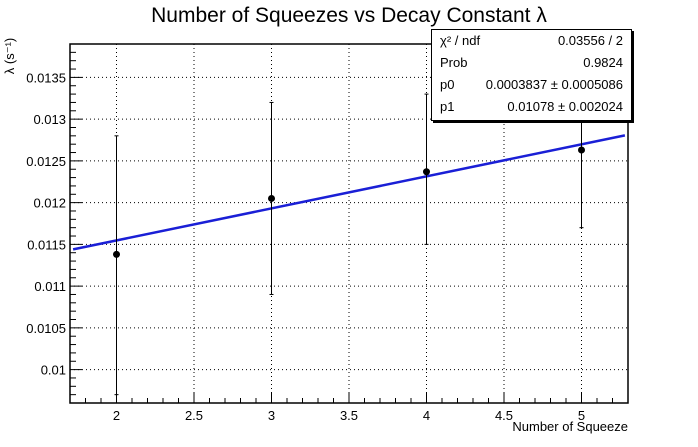 The height and width of the screenshot is (447, 698). I want to click on y-tick-label: 0.0105, so click(46, 328).